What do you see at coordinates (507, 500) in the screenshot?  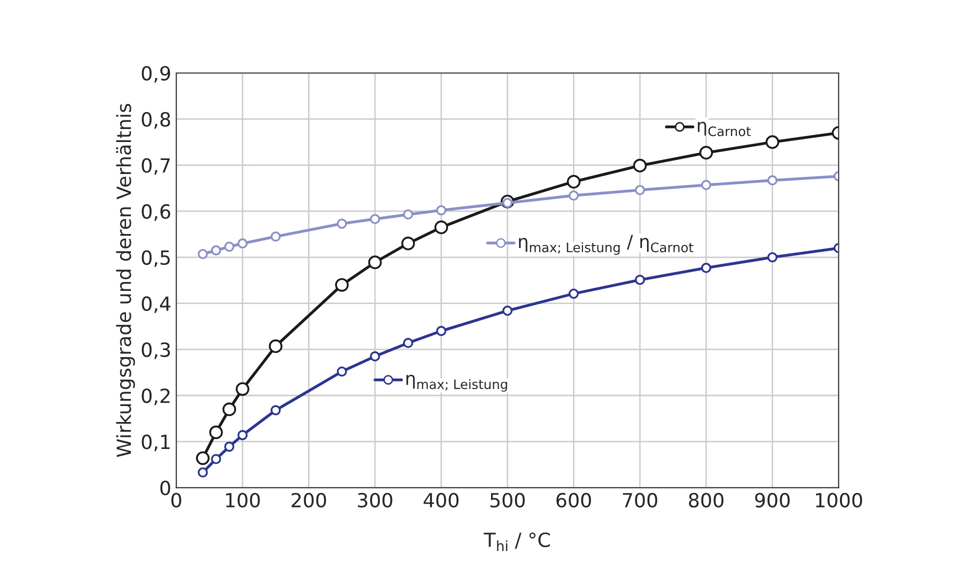 I see `x-tick-label: 500` at bounding box center [507, 500].